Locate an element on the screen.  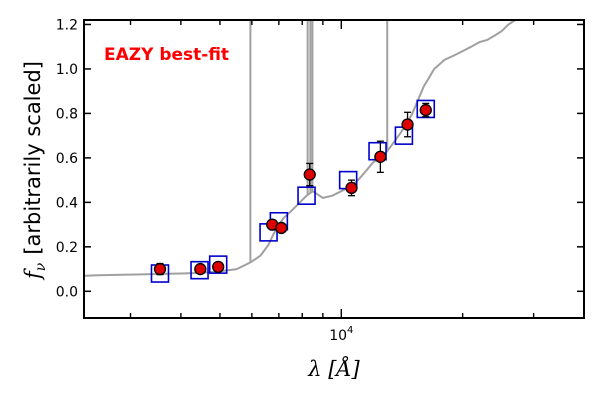
y-axis-label: fν [arbitrarily scaled] is located at coordinates (35, 171).